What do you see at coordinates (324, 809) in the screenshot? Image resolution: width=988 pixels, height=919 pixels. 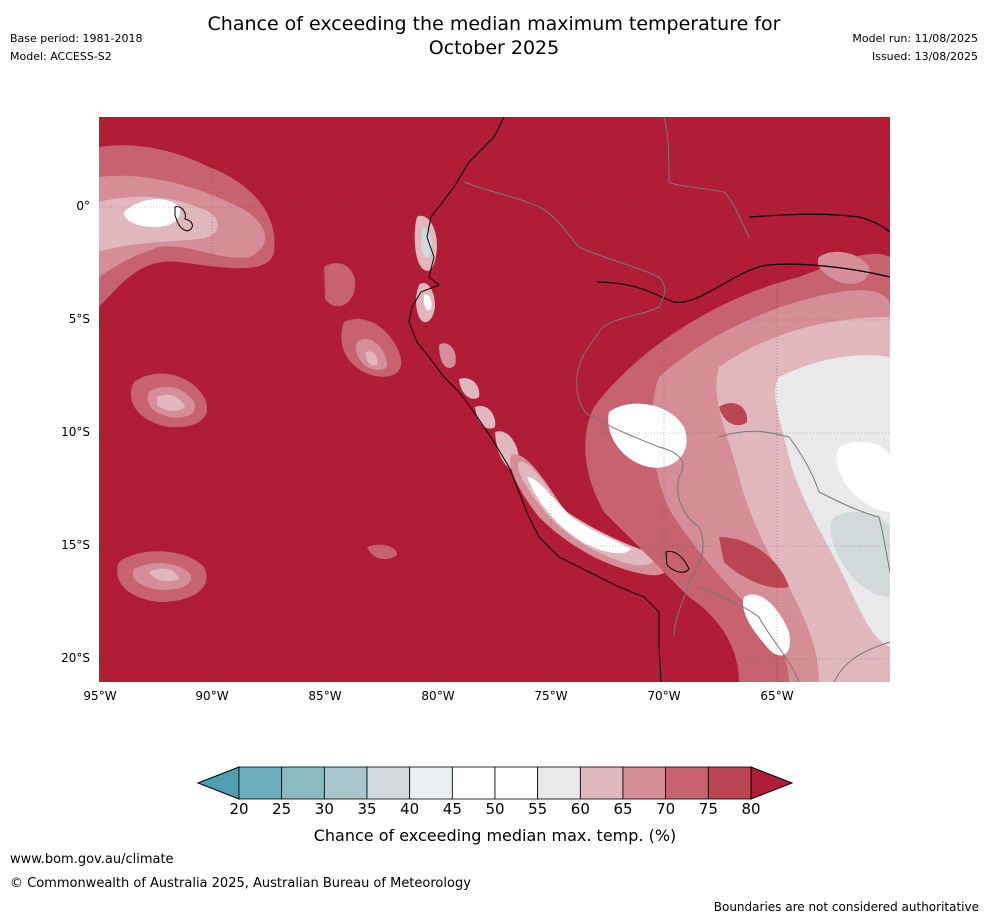 I see `colorbar-tick-label: 30` at bounding box center [324, 809].